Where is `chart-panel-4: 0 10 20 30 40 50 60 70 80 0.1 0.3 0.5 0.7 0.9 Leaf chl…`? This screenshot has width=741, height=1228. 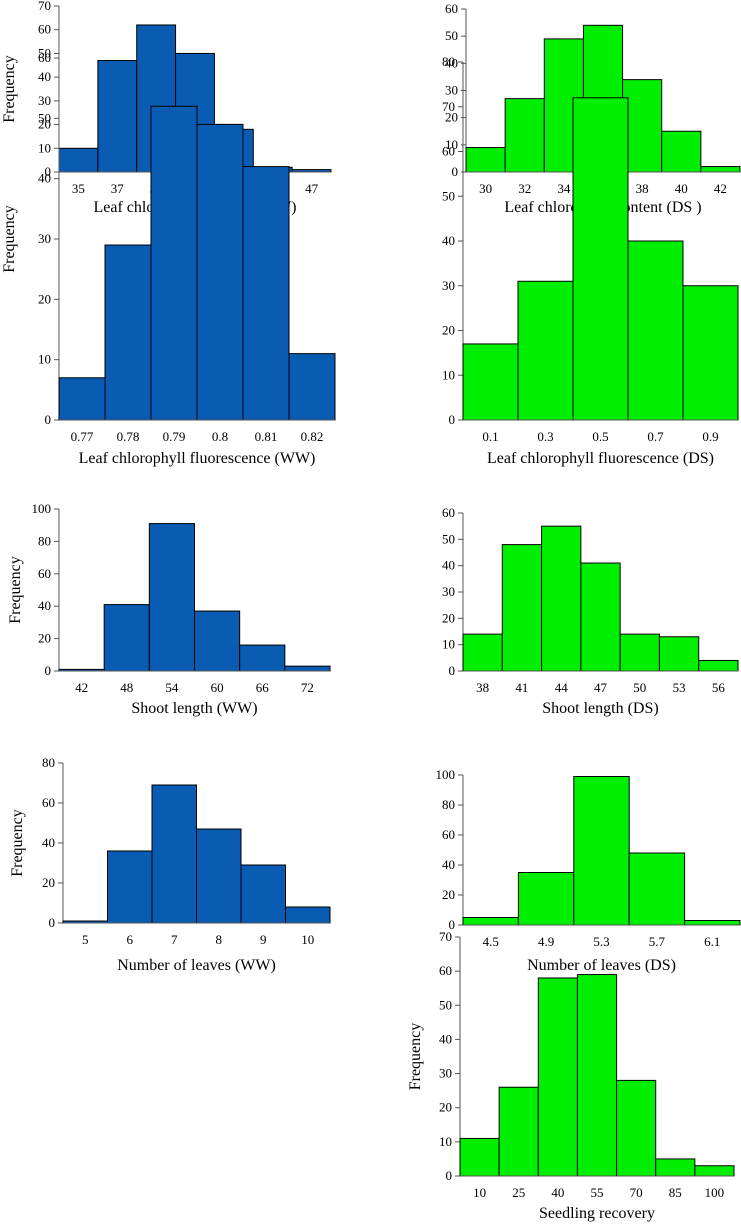 chart-panel-4: 0 10 20 30 40 50 60 70 80 0.1 0.3 0.5 0.7 0.9 Leaf chl… is located at coordinates (590, 260).